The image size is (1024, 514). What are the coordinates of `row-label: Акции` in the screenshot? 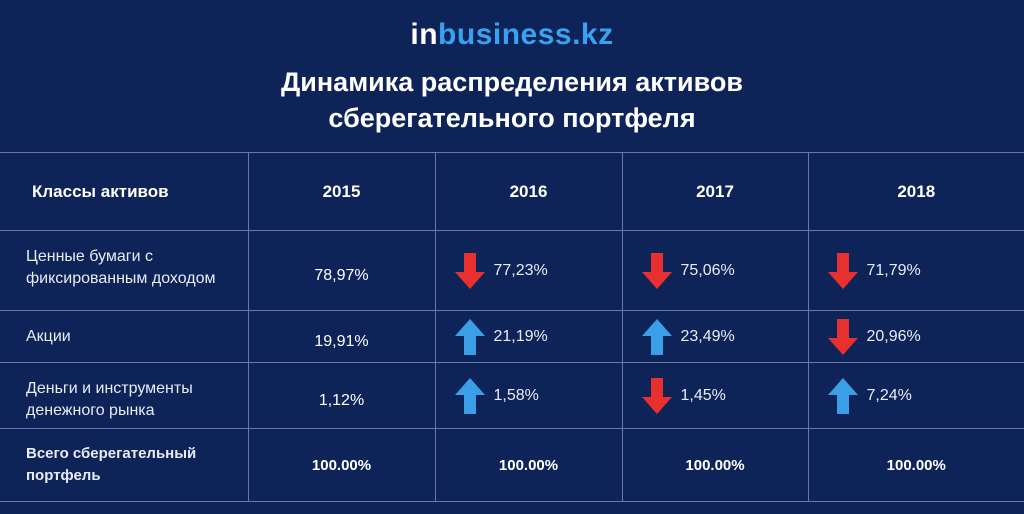 It's located at (124, 336).